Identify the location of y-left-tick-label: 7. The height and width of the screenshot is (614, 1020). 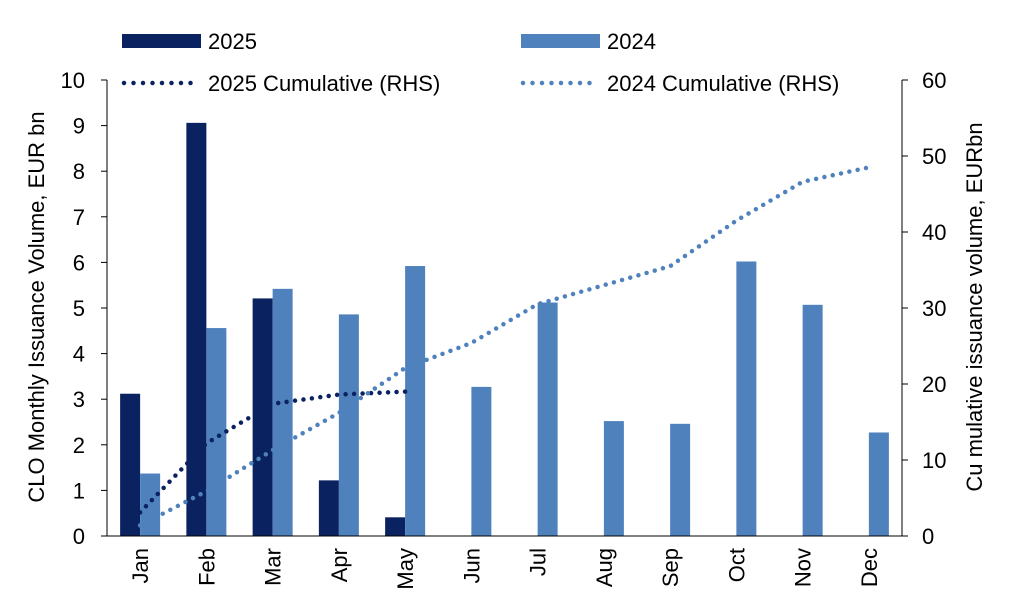
(79, 217).